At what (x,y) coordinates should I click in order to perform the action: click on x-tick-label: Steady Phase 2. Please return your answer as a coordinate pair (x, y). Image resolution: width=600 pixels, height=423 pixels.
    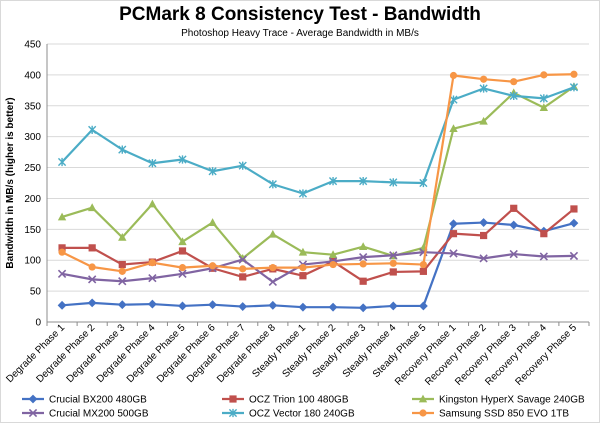
    Looking at the image, I should click on (309, 351).